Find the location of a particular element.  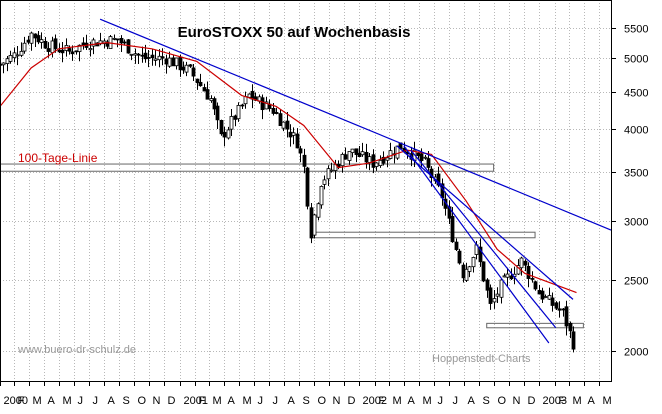

y-tick-label: 2500 is located at coordinates (636, 282).